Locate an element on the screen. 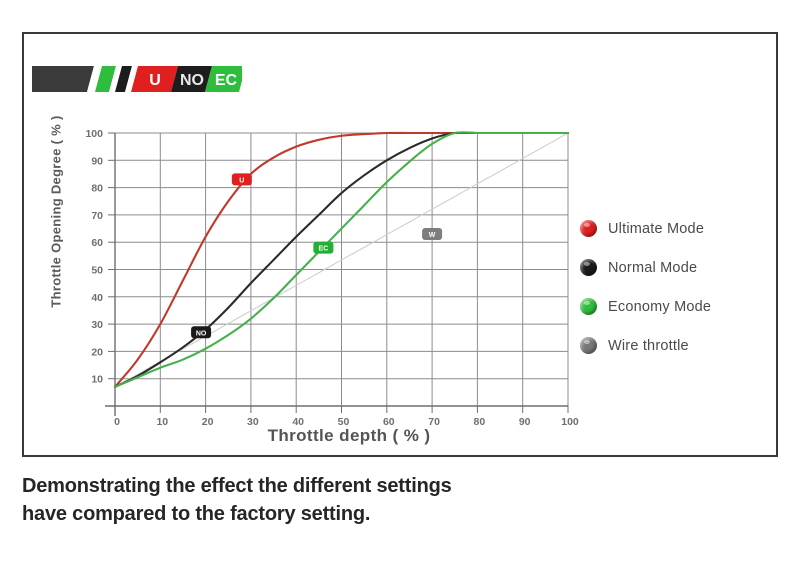 This screenshot has width=800, height=567. svg-text: EC is located at coordinates (324, 249).